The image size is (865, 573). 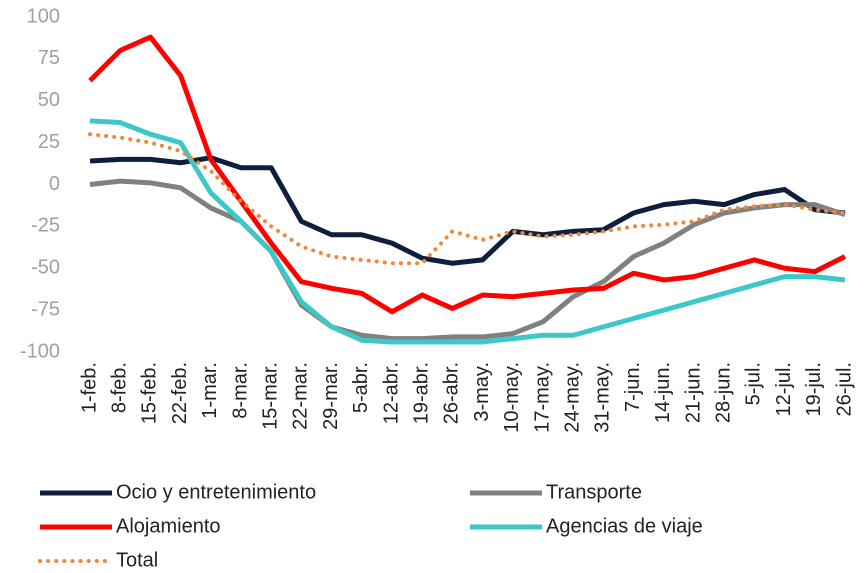 What do you see at coordinates (542, 397) in the screenshot?
I see `x-tick-label: 17-may.` at bounding box center [542, 397].